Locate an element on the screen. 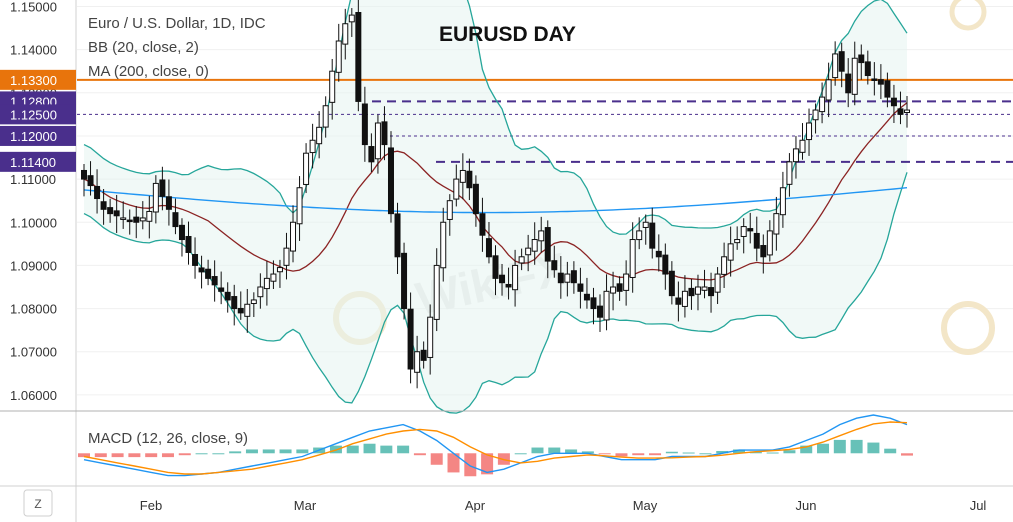 This screenshot has width=1013, height=522. symbol-legend: Euro / U.S. Dollar, 1D, IDC is located at coordinates (177, 23).